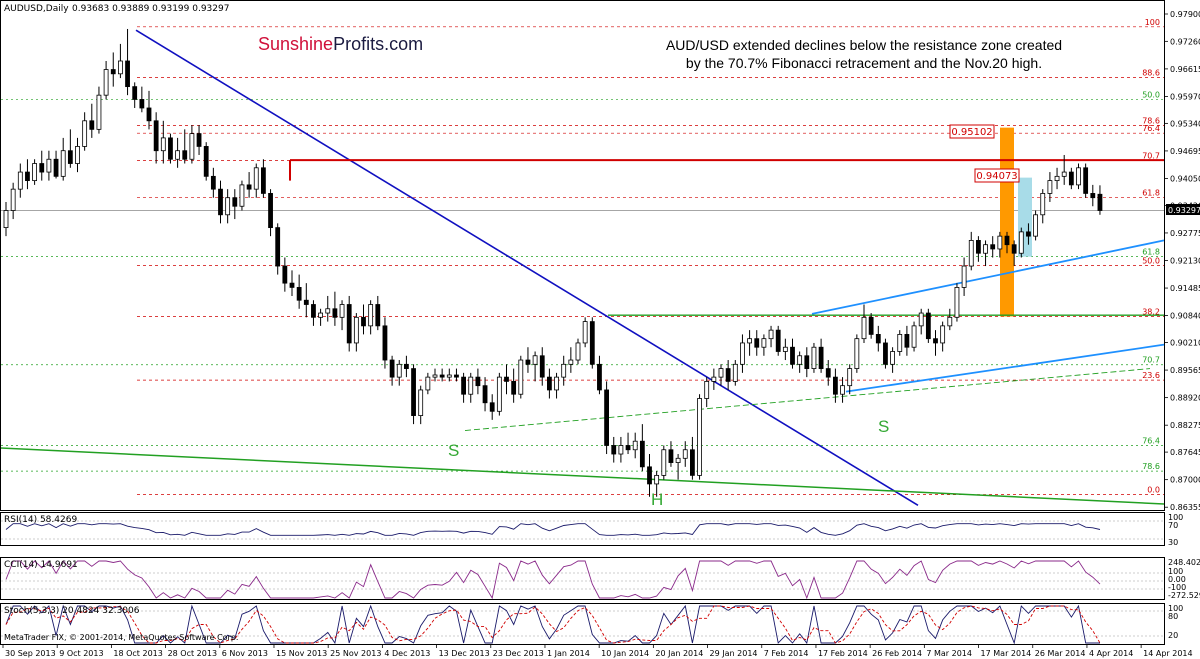 The image size is (1200, 659). Describe the element at coordinates (1185, 178) in the screenshot. I see `y-tick-label: 0.94050` at that location.